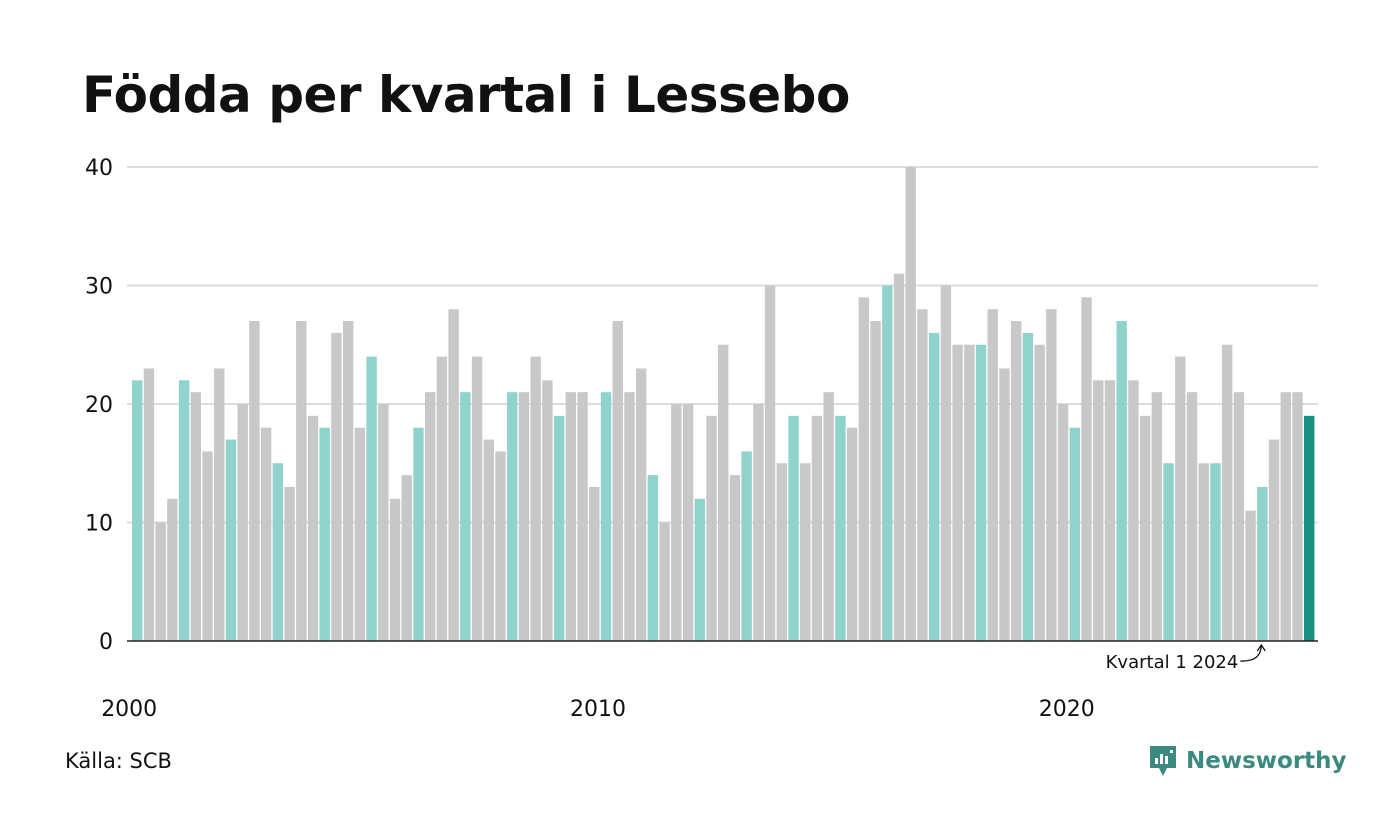 Image resolution: width=1400 pixels, height=840 pixels. Describe the element at coordinates (466, 95) in the screenshot. I see `chart-title: Födda per kvartal i Lessebo` at that location.